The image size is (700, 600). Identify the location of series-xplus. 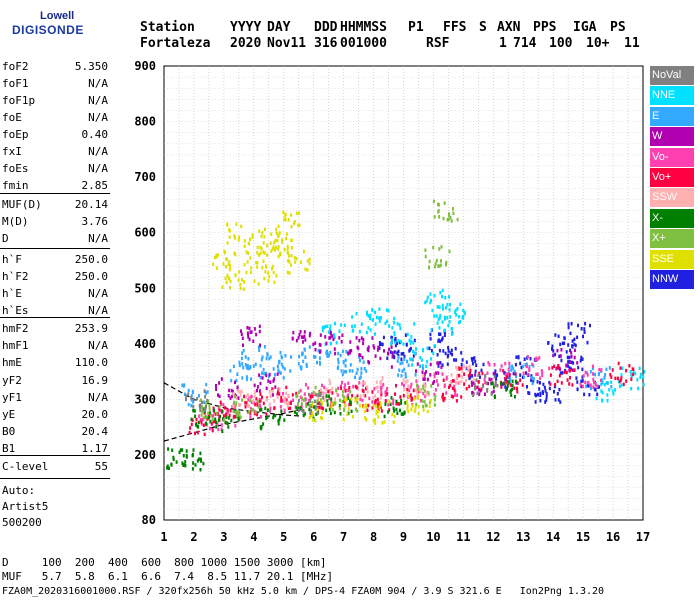
(329, 310).